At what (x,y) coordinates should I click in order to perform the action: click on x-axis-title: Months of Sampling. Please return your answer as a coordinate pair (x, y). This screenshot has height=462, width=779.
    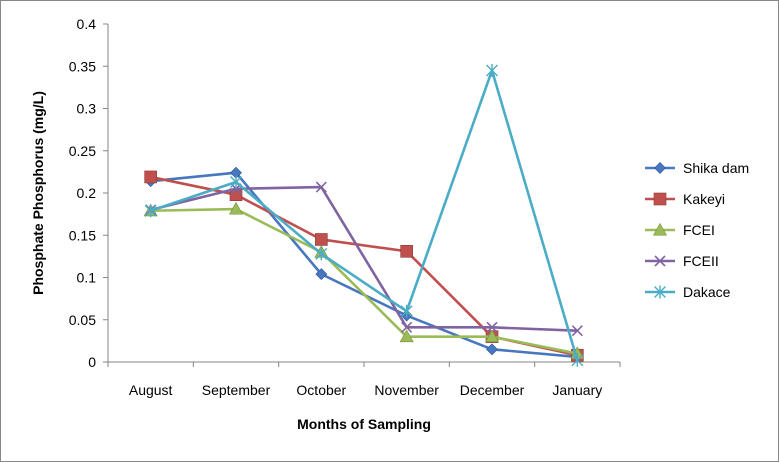
    Looking at the image, I should click on (364, 424).